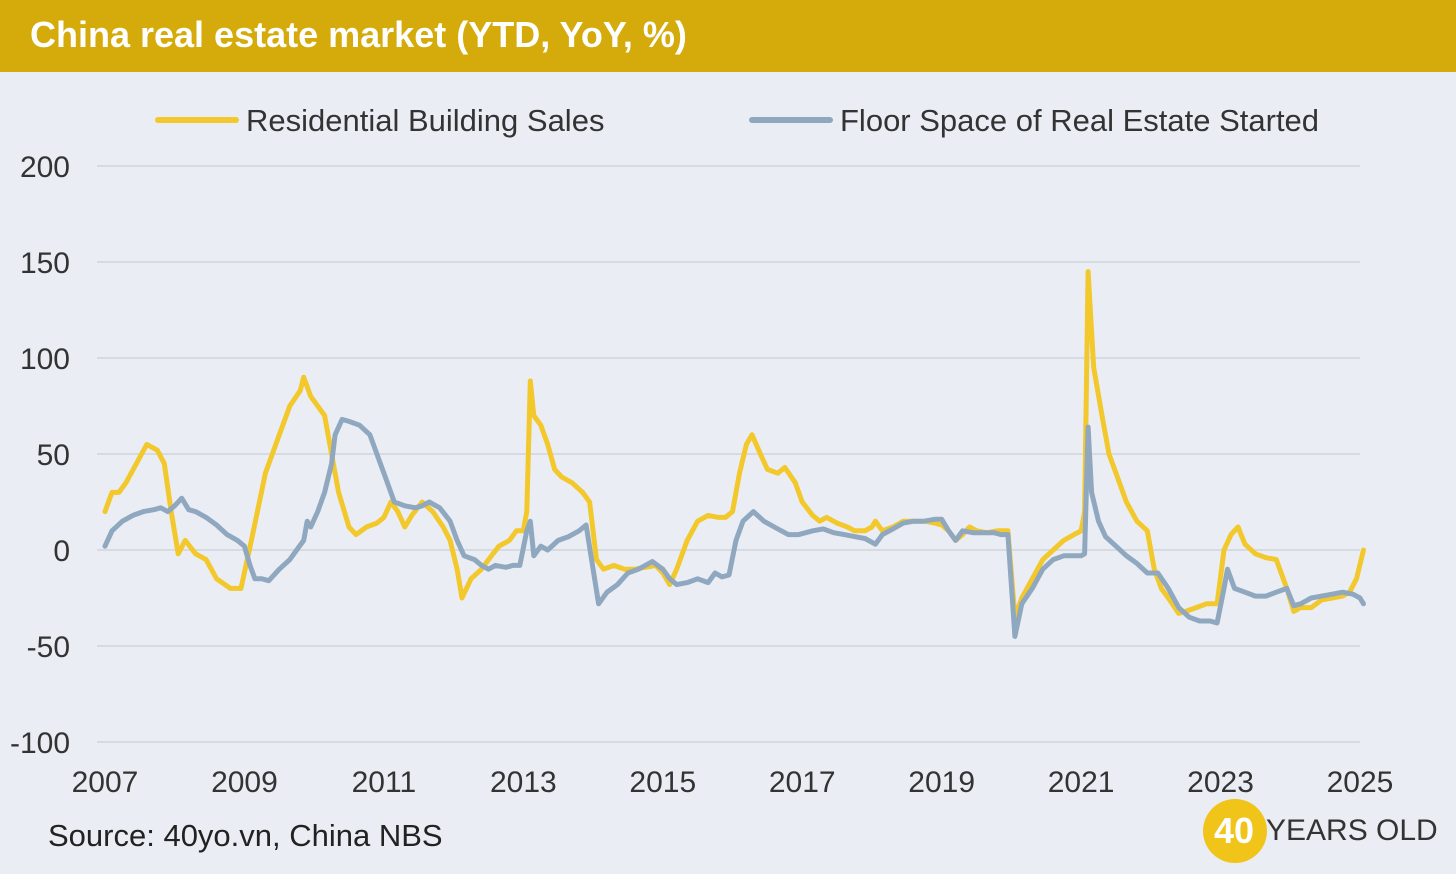 The image size is (1456, 874). What do you see at coordinates (358, 34) in the screenshot?
I see `chart-title: China real estate market (YTD, YoY, %)` at bounding box center [358, 34].